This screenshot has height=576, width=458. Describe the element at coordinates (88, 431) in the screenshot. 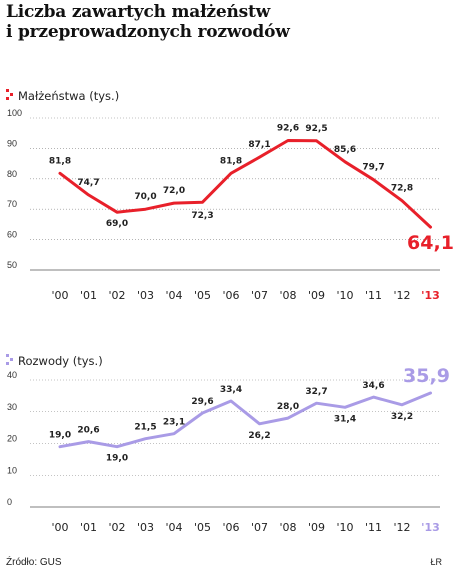

I see `data-label: 20,6` at that location.